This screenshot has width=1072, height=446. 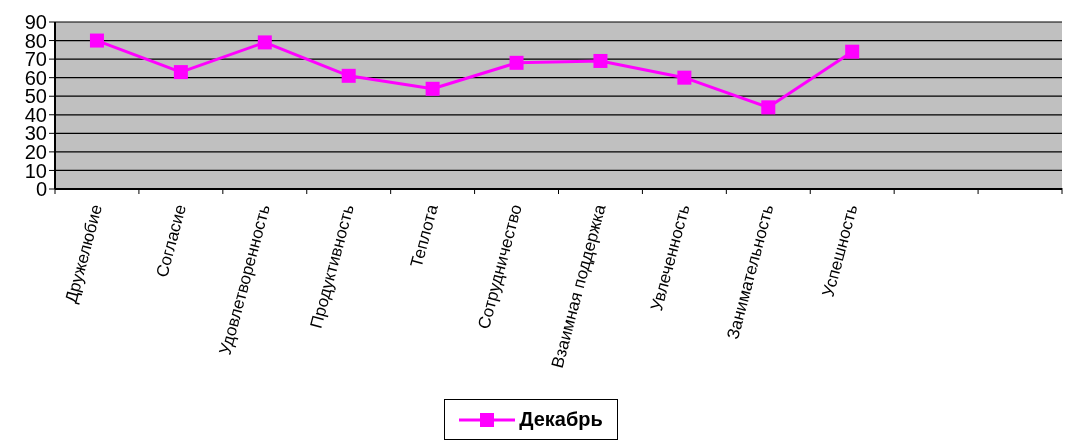 I want to click on legend-label: Декабрь, so click(x=560, y=419).